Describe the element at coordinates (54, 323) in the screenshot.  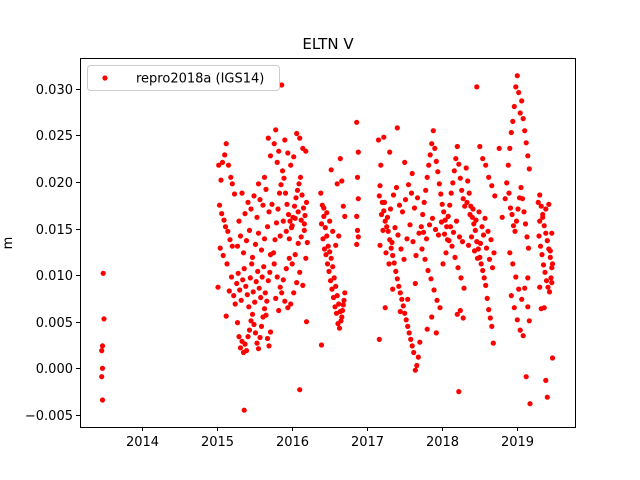
I see `y-tick-label: 0.005` at that location.